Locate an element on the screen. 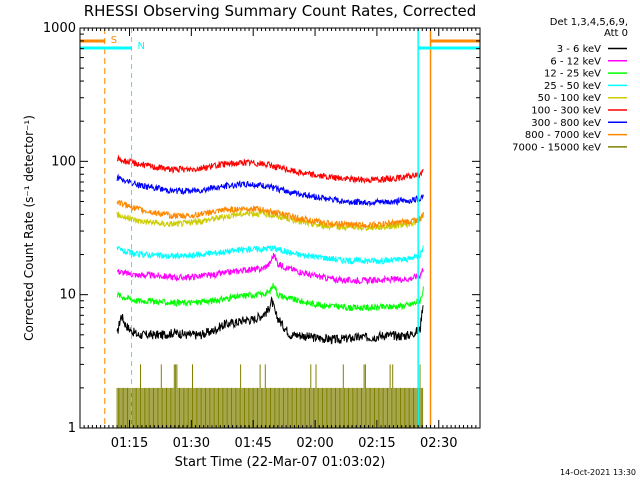 This screenshot has height=480, width=640. legend-label: 25 - 50 keV is located at coordinates (572, 86).